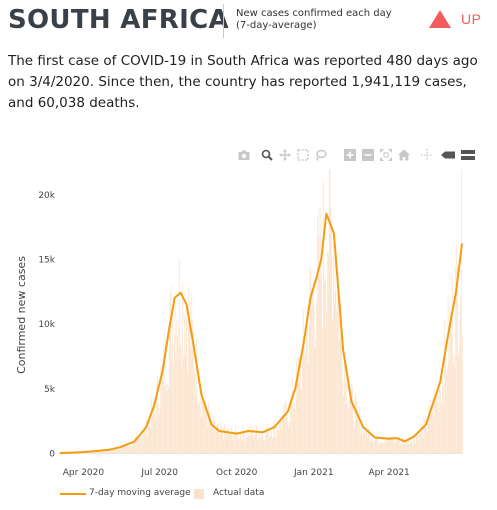  Describe the element at coordinates (46, 325) in the screenshot. I see `y-tick-label: 10k` at that location.